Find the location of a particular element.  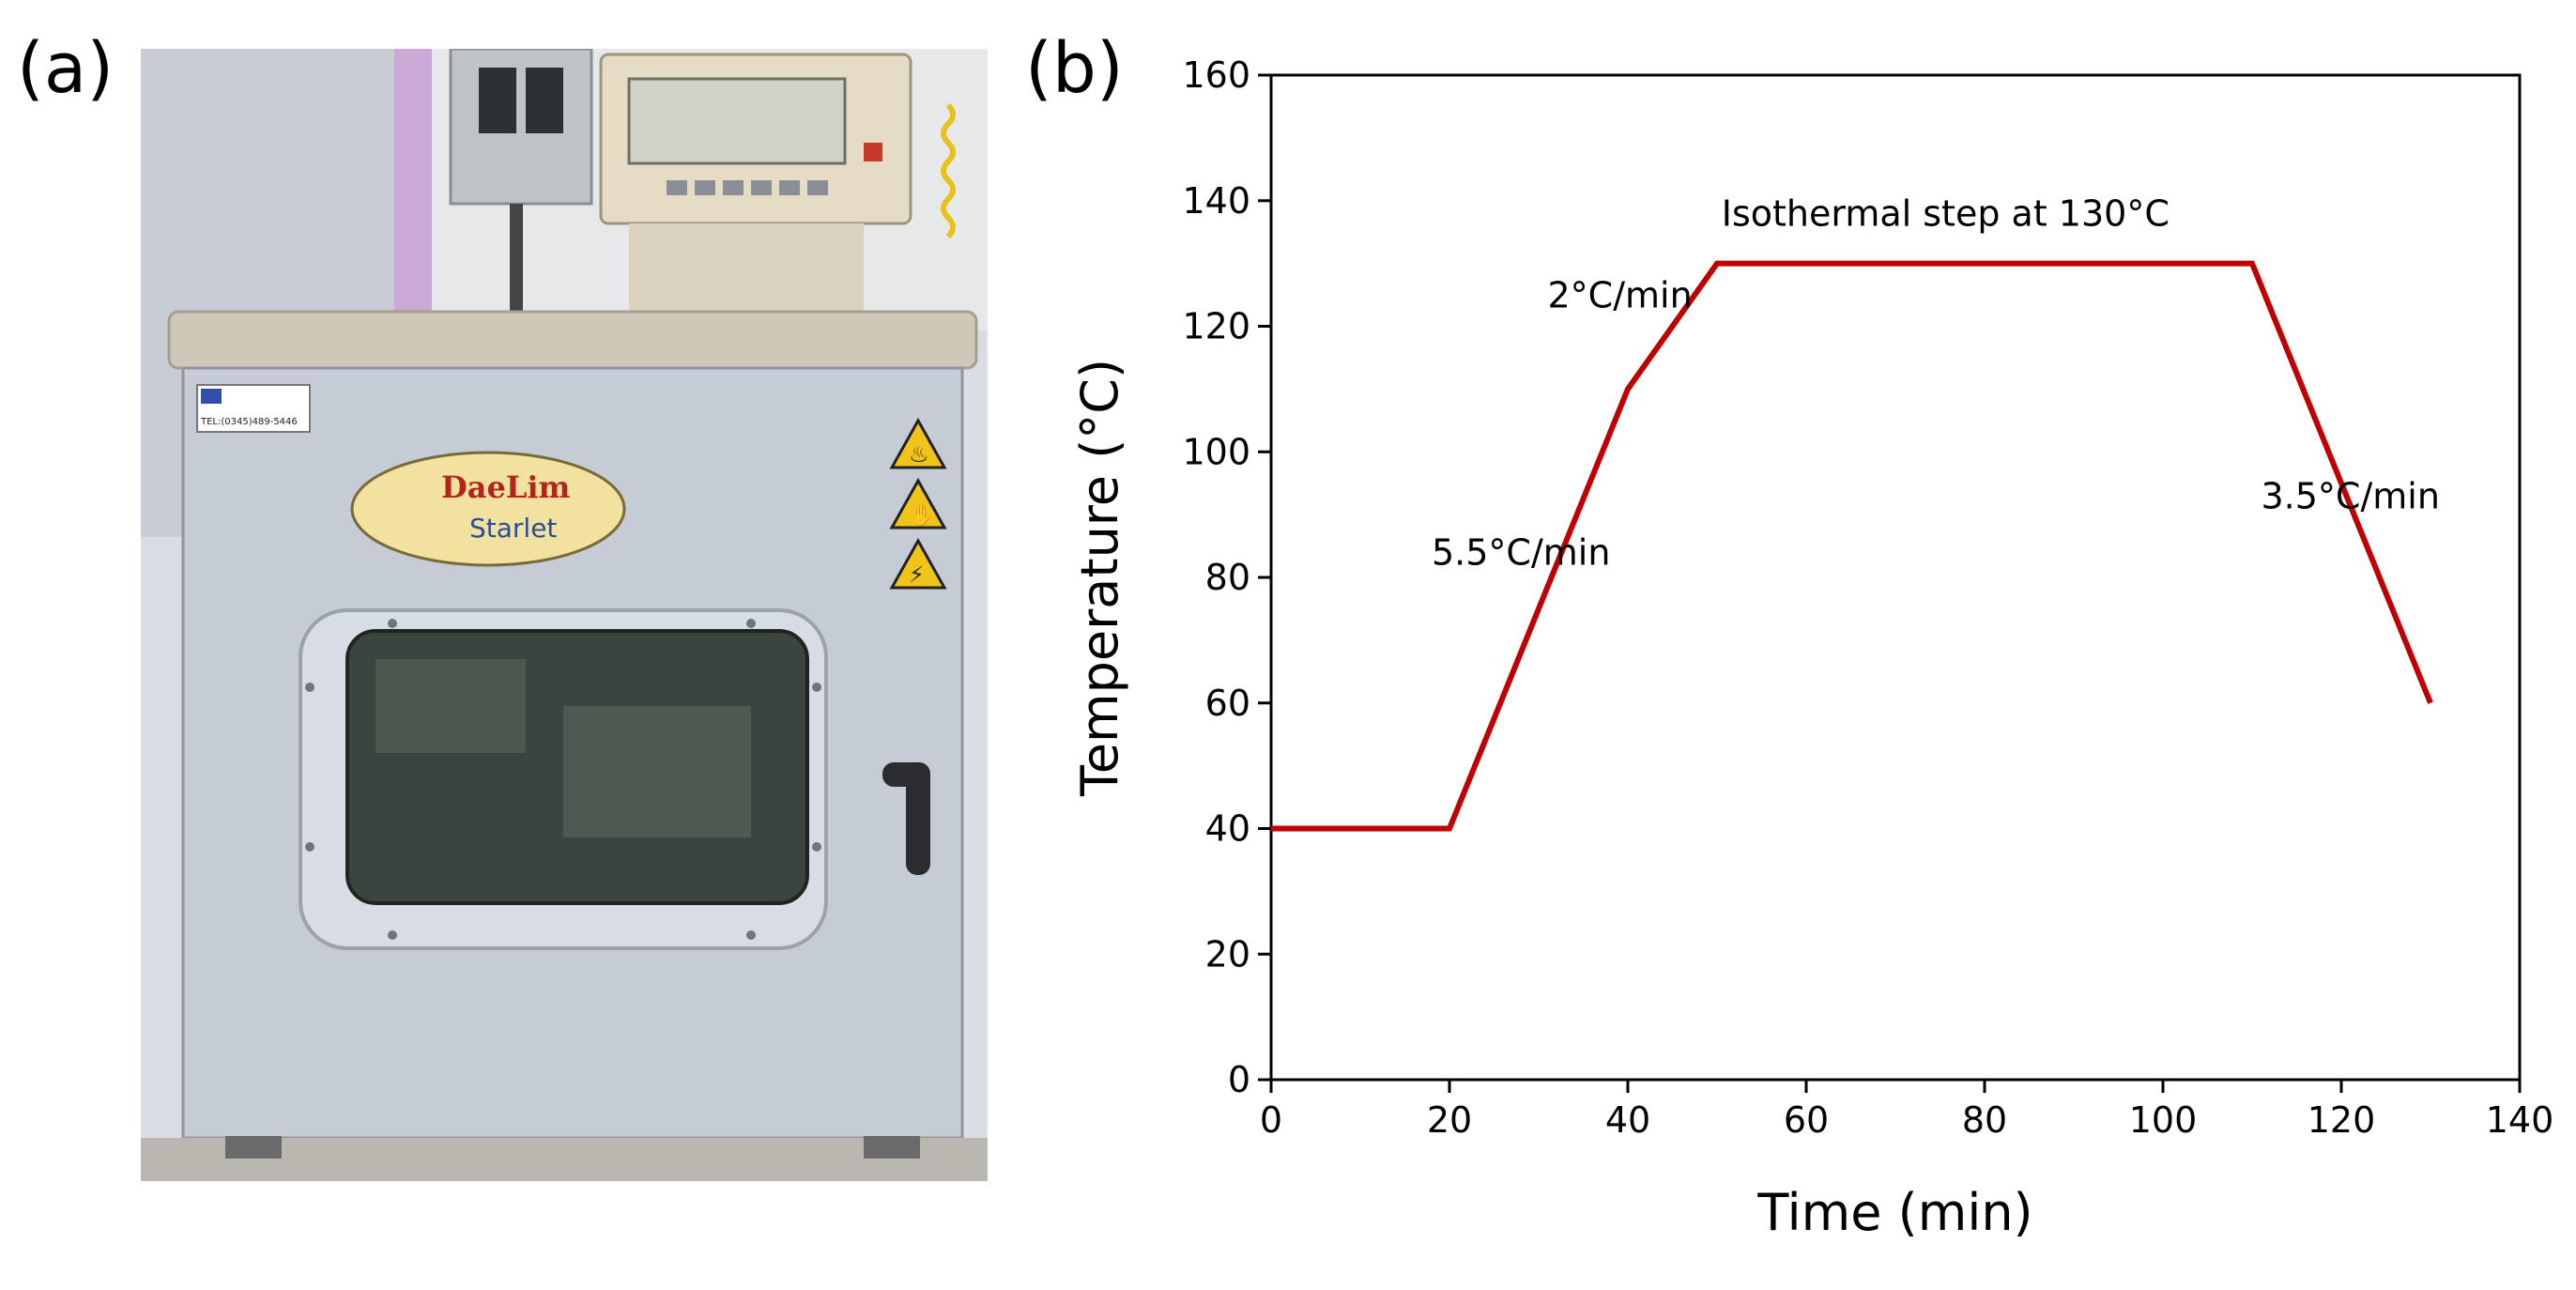

electrical-warning-icon: ⚡ is located at coordinates (918, 563).